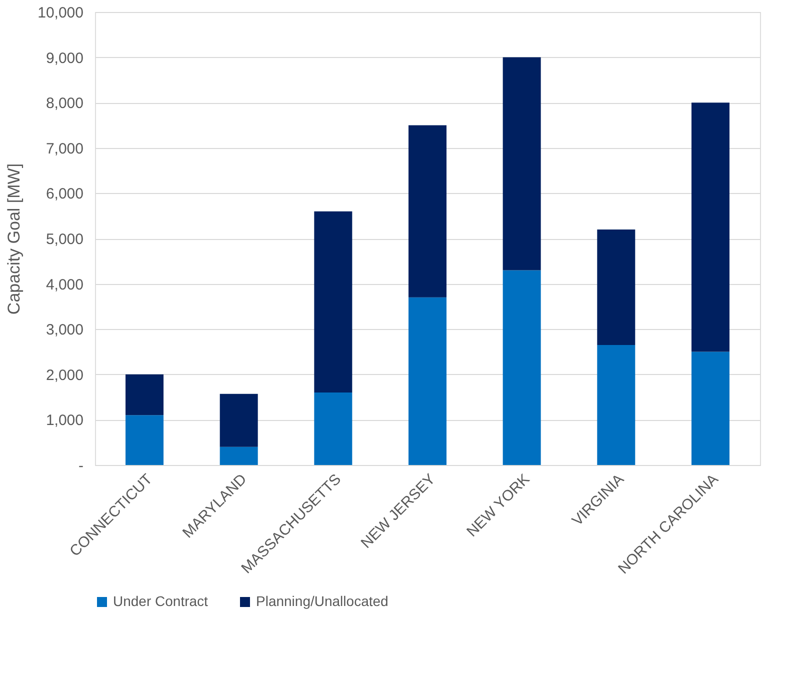  Describe the element at coordinates (65, 58) in the screenshot. I see `y-tick-label: 9,000` at that location.